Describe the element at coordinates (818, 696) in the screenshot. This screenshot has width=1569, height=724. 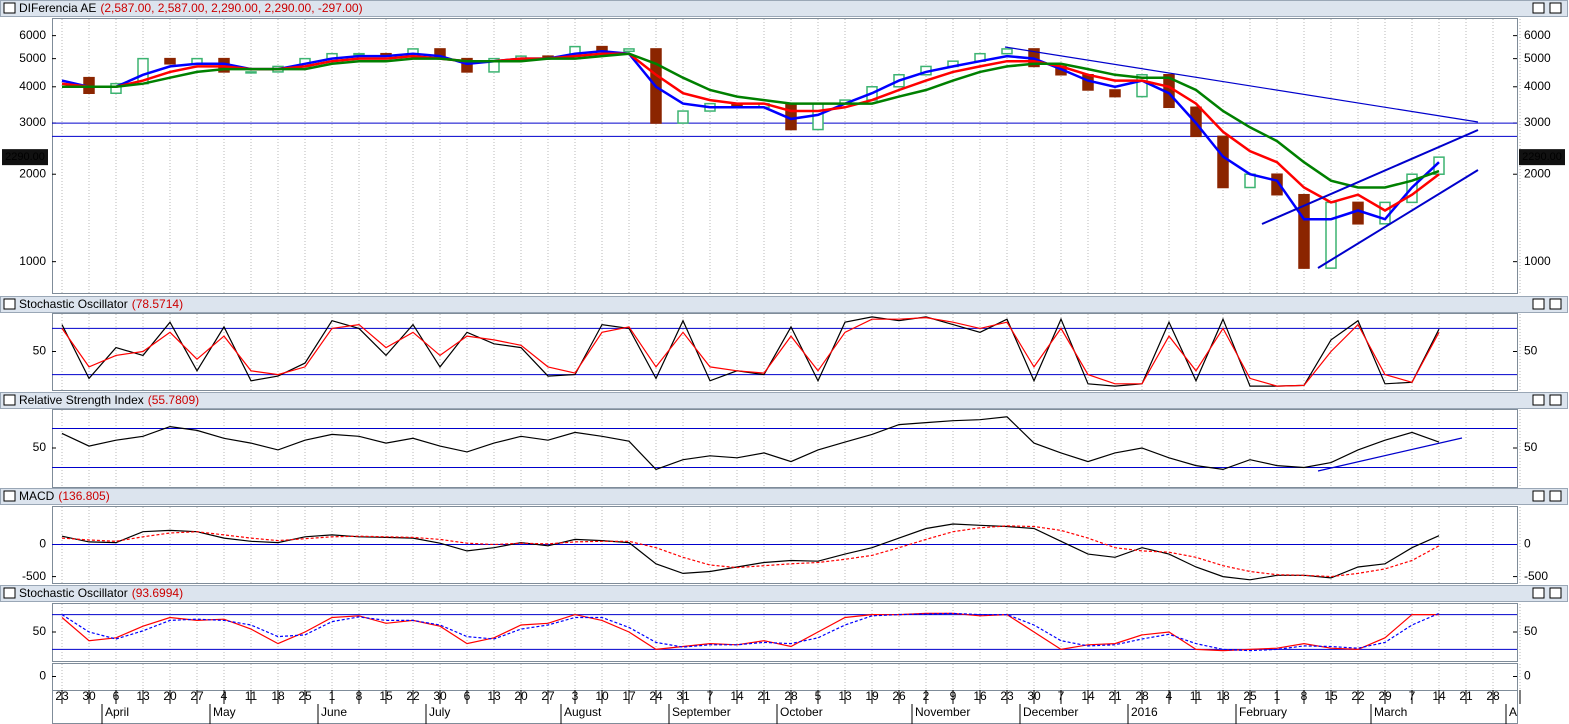
I see `x-tick-label: 5` at that location.